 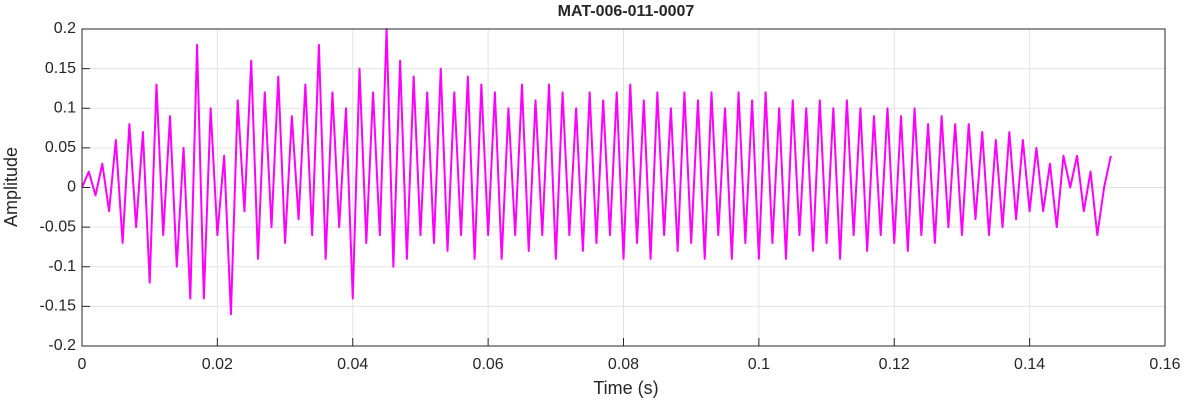 What do you see at coordinates (58, 306) in the screenshot?
I see `y-tick-label: -0.15` at bounding box center [58, 306].